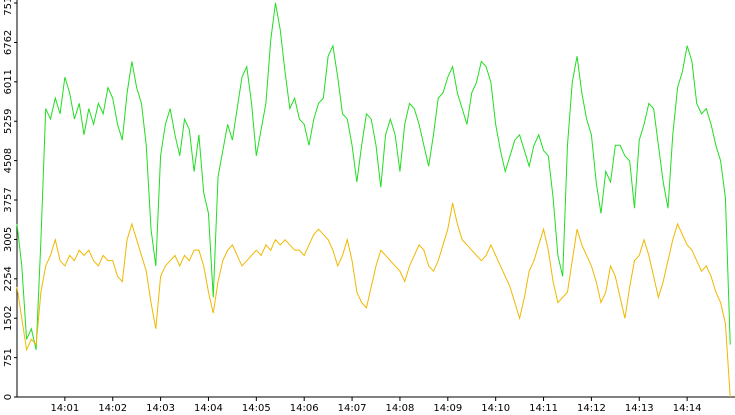 Image resolution: width=735 pixels, height=415 pixels. What do you see at coordinates (8, 239) in the screenshot?
I see `y-tick-label: 3005` at bounding box center [8, 239].